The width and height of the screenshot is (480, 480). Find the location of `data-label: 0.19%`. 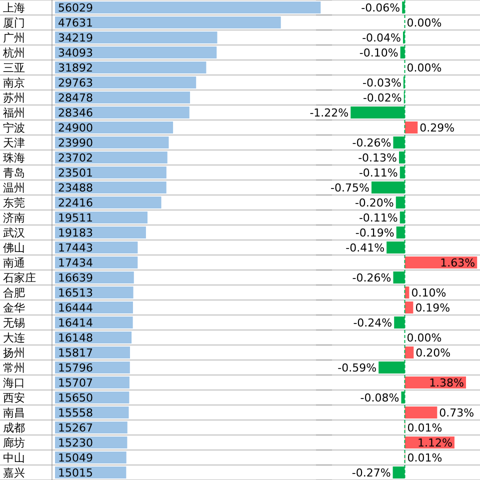

data-label: 0.19% is located at coordinates (432, 308).